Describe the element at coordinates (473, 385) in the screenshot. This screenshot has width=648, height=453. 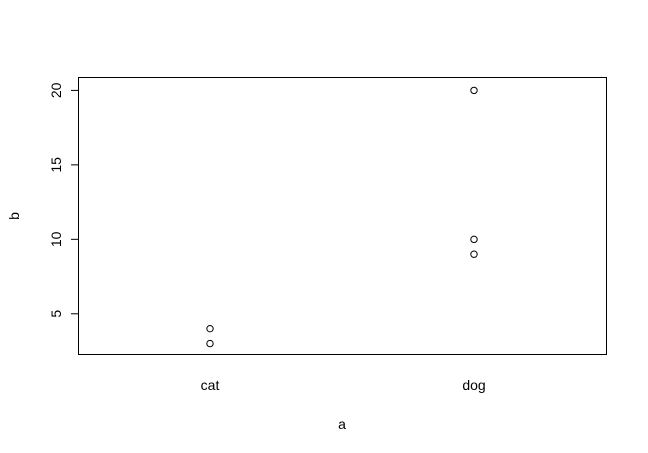
I see `x-tick-label-dog: dog` at that location.